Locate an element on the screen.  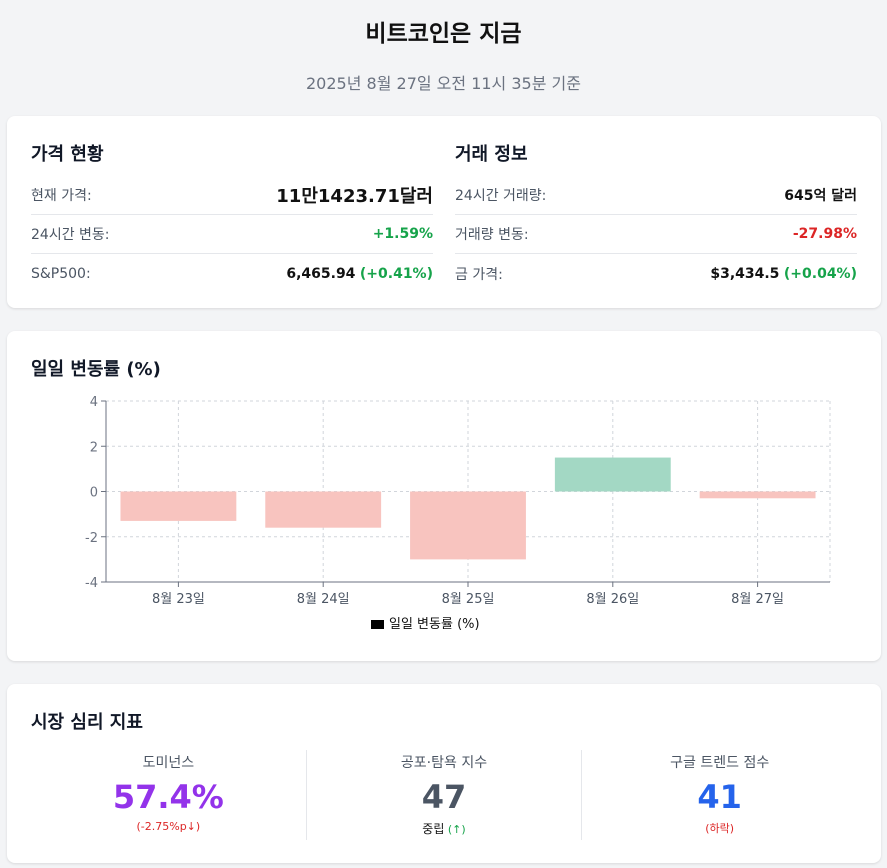
current-price-row: 현재 가격: 11만1423.71달러 is located at coordinates (232, 195).